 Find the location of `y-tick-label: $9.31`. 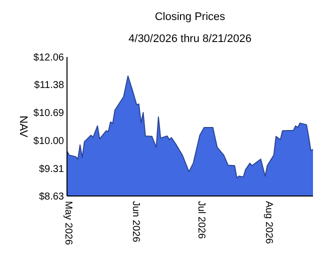

y-tick-label: $9.31 is located at coordinates (51, 169).